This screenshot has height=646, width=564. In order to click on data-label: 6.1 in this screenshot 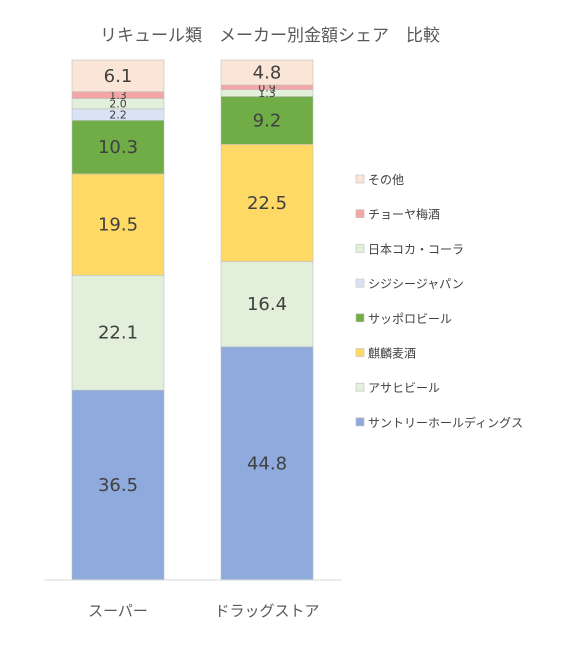, I will do `click(118, 76)`.